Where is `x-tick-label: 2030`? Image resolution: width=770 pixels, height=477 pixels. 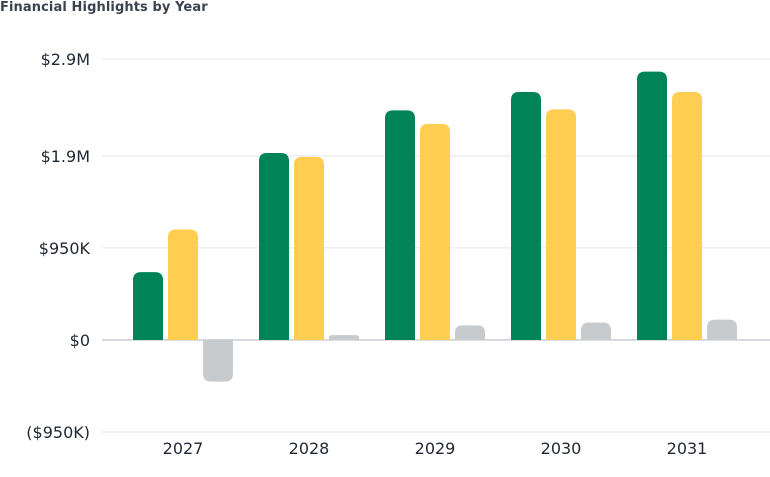
x-tick-label: 2030 is located at coordinates (561, 448).